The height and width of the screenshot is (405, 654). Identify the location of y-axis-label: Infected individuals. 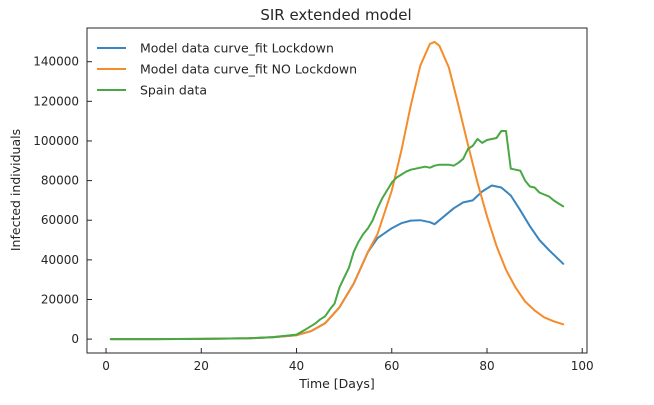
(15, 190).